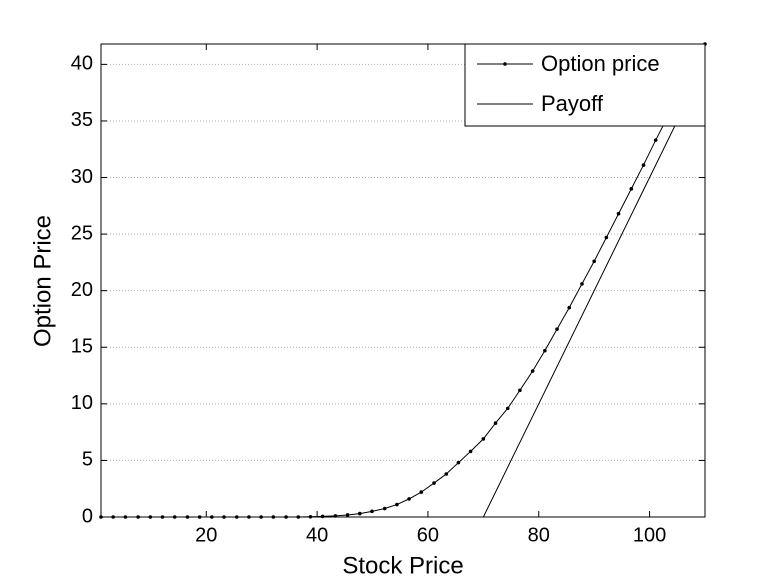  I want to click on legend-marker, so click(505, 64).